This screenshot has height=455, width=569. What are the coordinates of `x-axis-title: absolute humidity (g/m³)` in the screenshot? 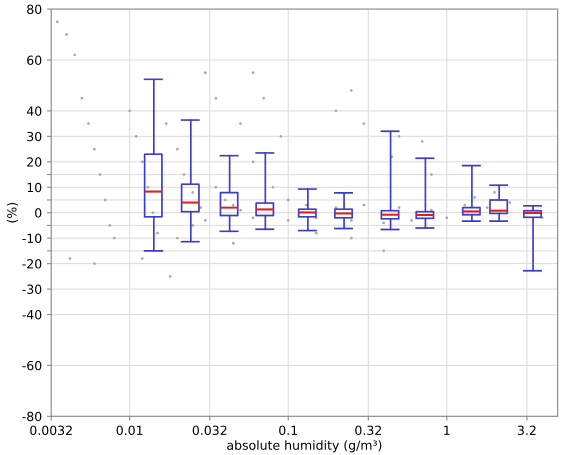 It's located at (304, 446).